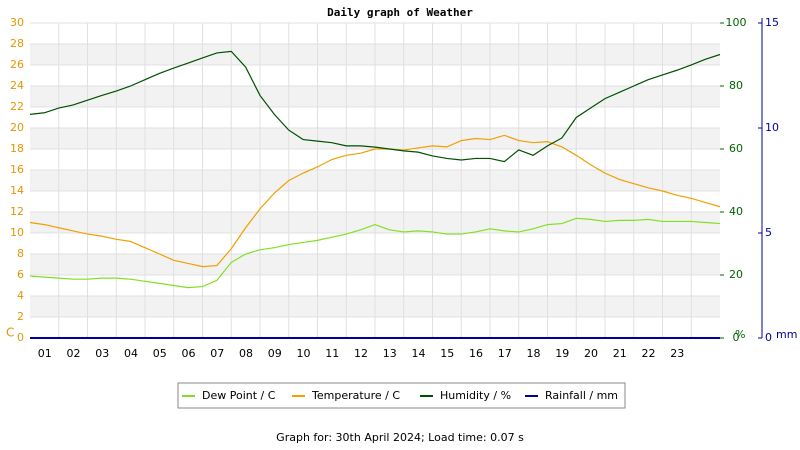 The width and height of the screenshot is (800, 450). What do you see at coordinates (20, 337) in the screenshot?
I see `y-tick-label: 0` at bounding box center [20, 337].